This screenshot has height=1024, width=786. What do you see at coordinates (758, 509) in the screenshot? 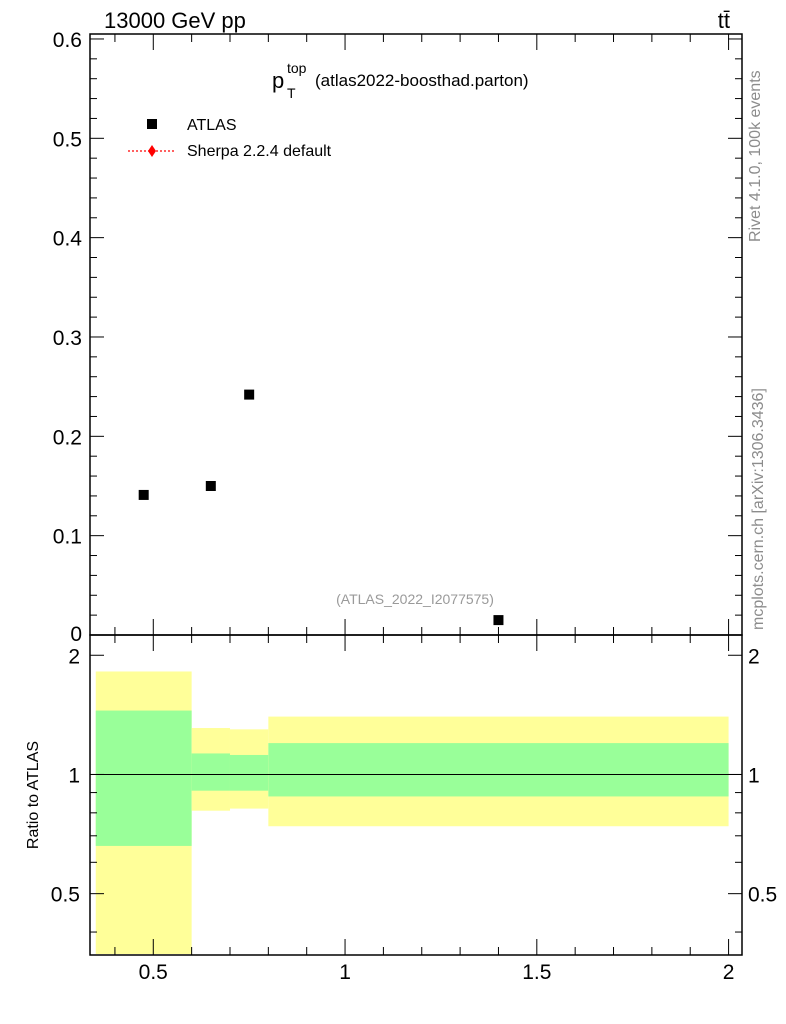
I see `mcplots-label: mcplots.cern.ch [arXiv:1306.3436]` at bounding box center [758, 509].